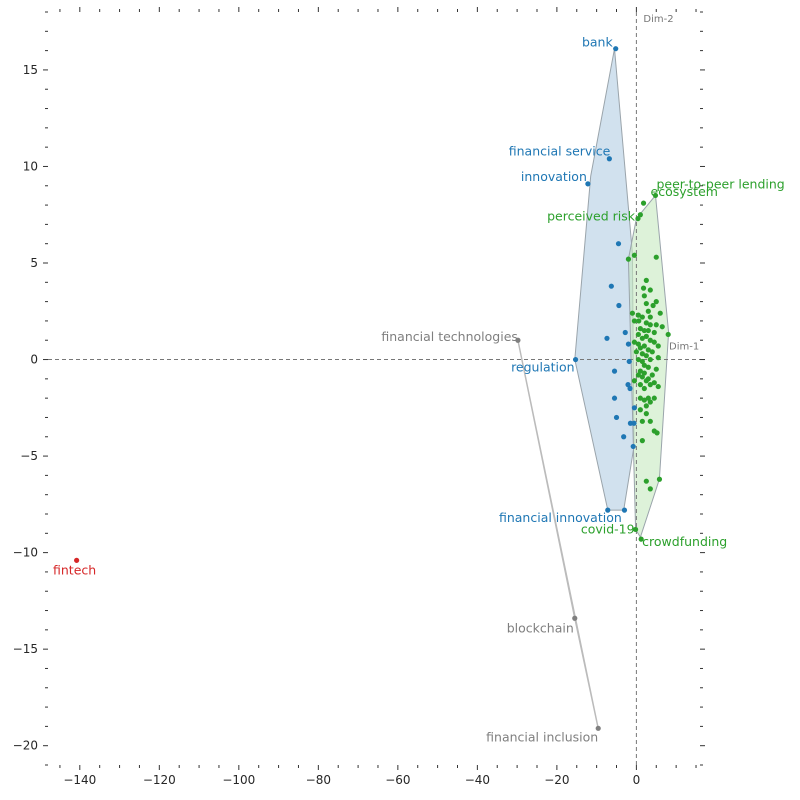  I want to click on point-label: innovation, so click(554, 176).